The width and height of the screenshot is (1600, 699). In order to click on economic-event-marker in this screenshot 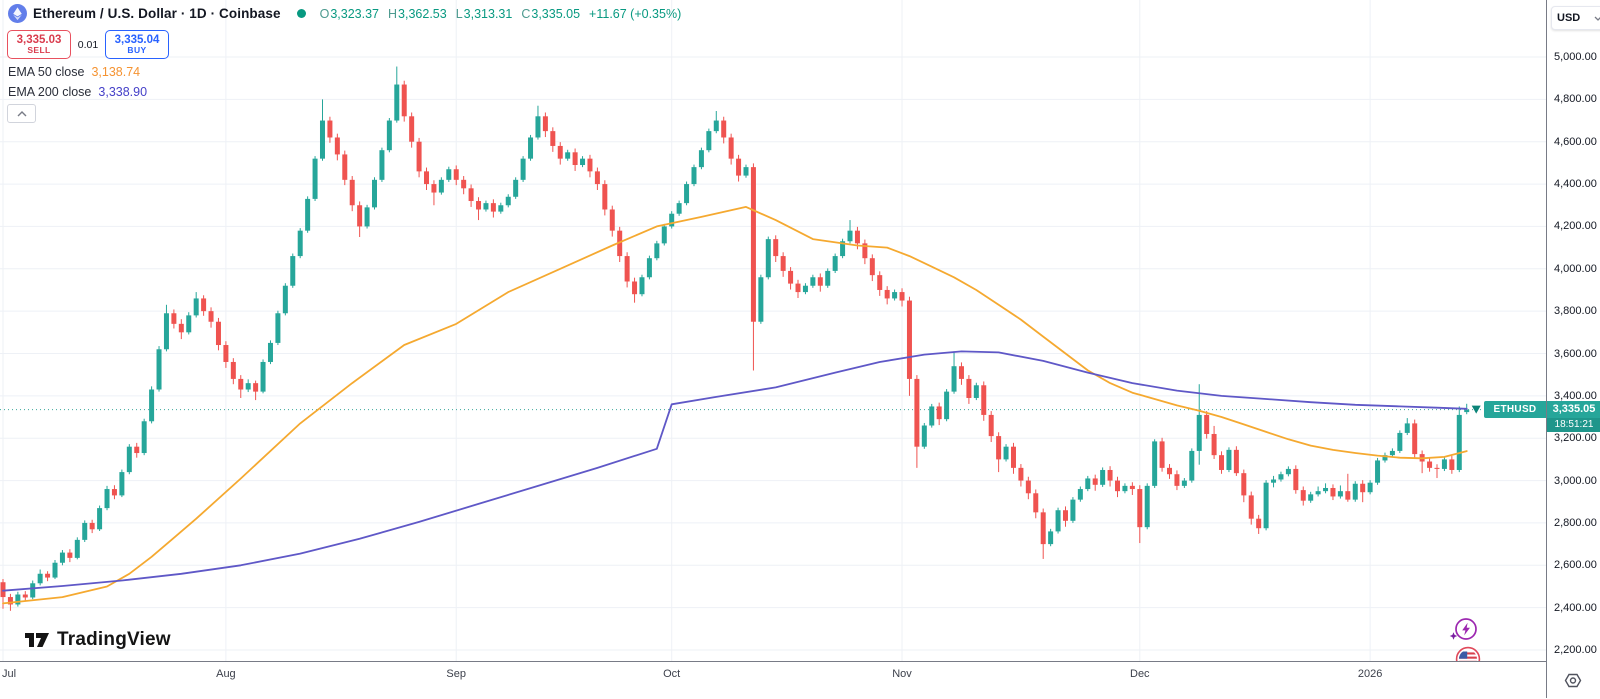, I will do `click(1468, 653)`.